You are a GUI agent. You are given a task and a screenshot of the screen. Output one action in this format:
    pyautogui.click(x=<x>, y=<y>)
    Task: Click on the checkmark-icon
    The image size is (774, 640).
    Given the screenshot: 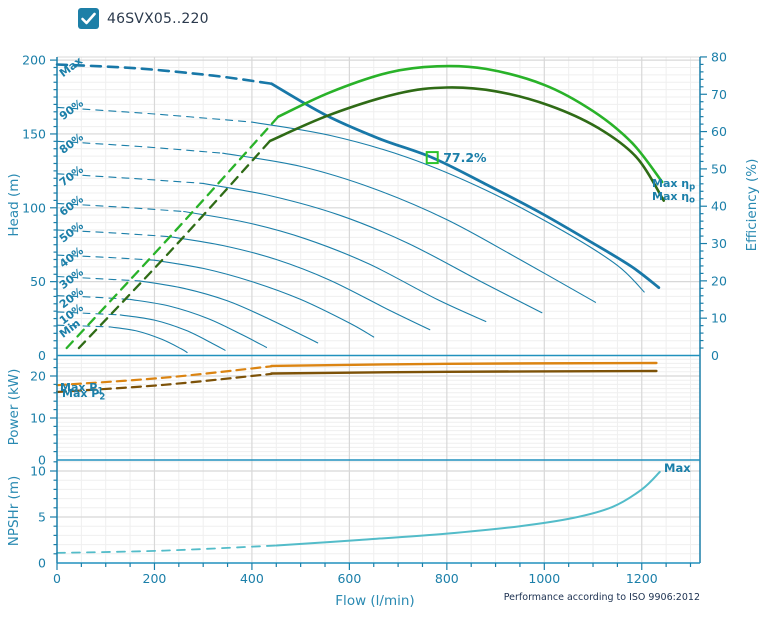 What is the action you would take?
    pyautogui.click(x=88, y=18)
    